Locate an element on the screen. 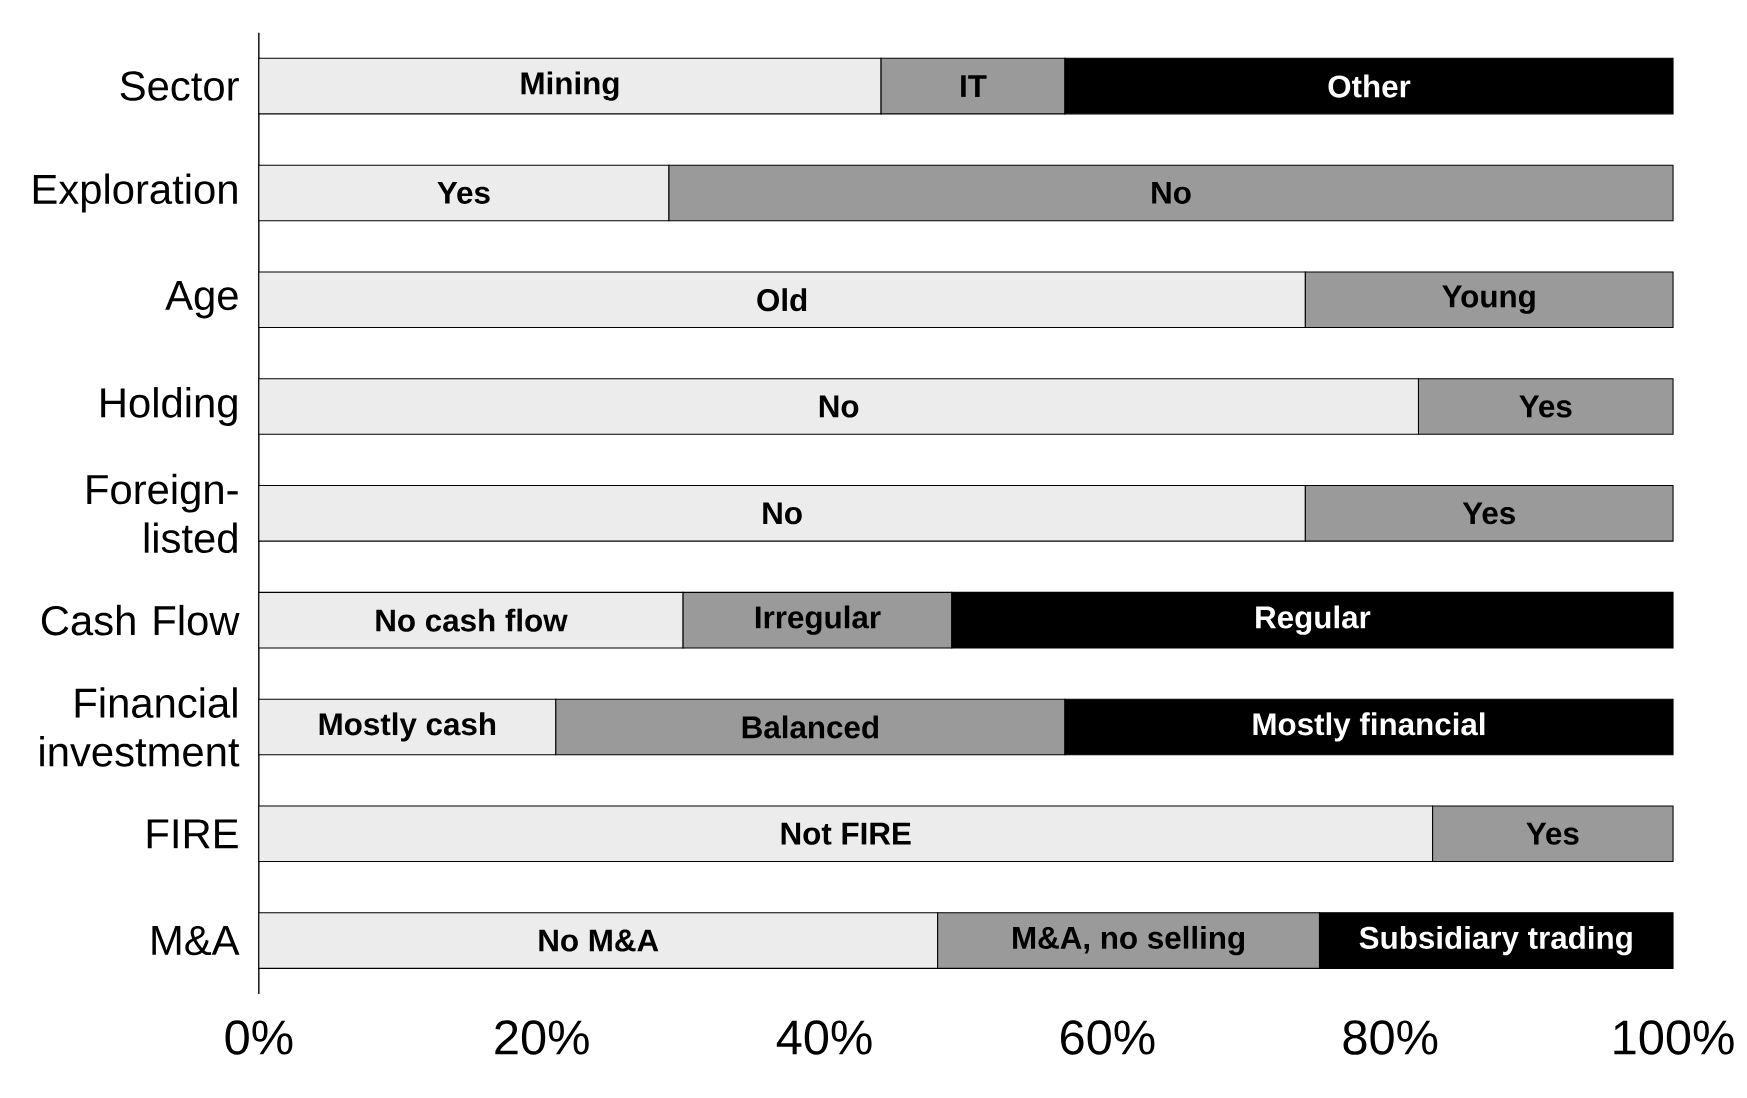 The image size is (1747, 1098). data-label: Mining is located at coordinates (570, 86).